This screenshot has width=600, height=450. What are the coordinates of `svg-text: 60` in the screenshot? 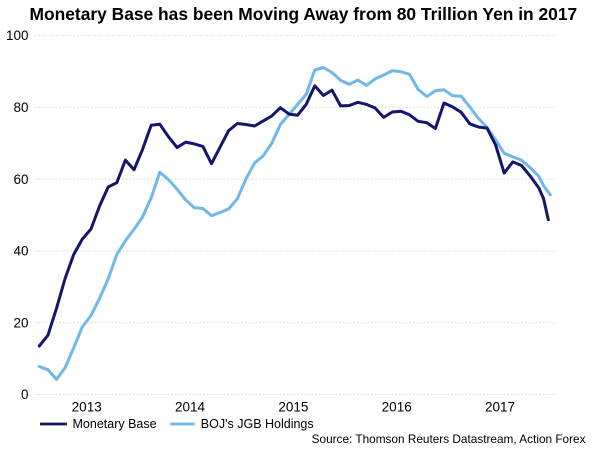 It's located at (20, 179).